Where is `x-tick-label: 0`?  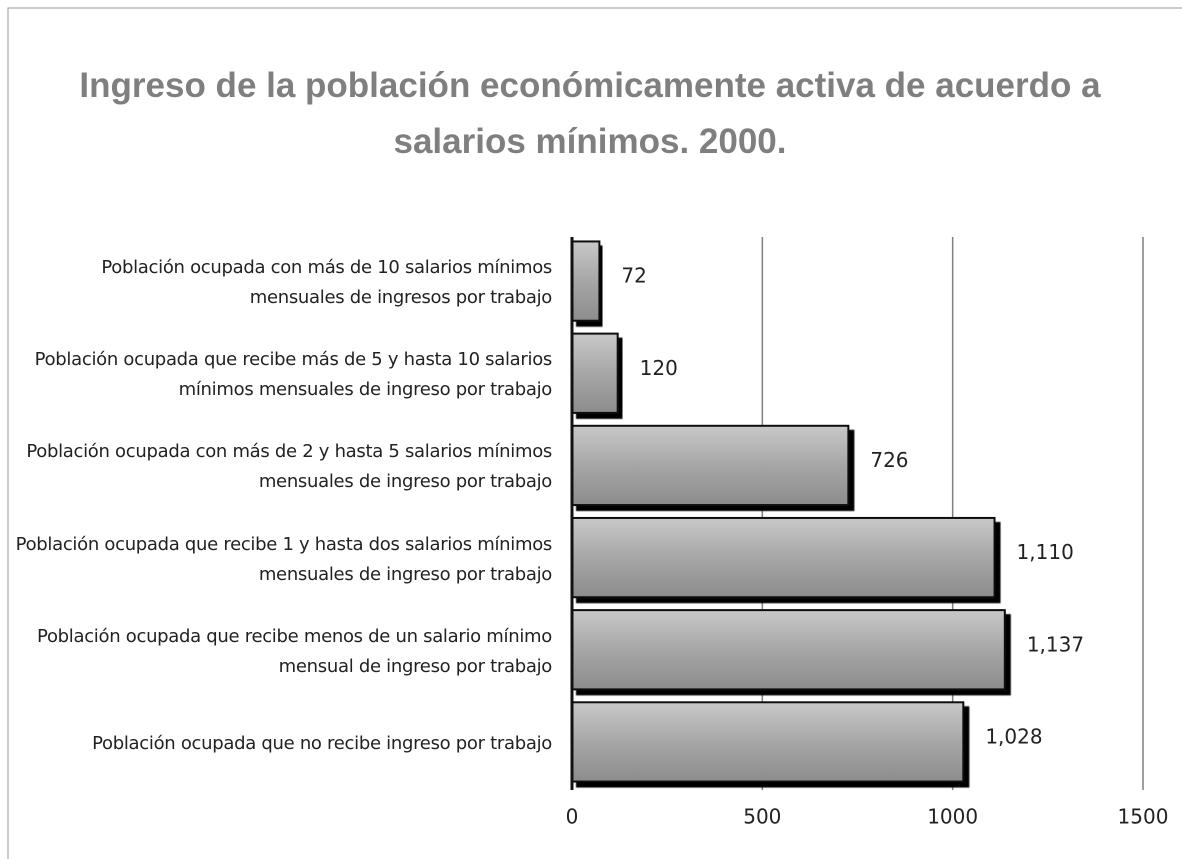
x-tick-label: 0 is located at coordinates (572, 817).